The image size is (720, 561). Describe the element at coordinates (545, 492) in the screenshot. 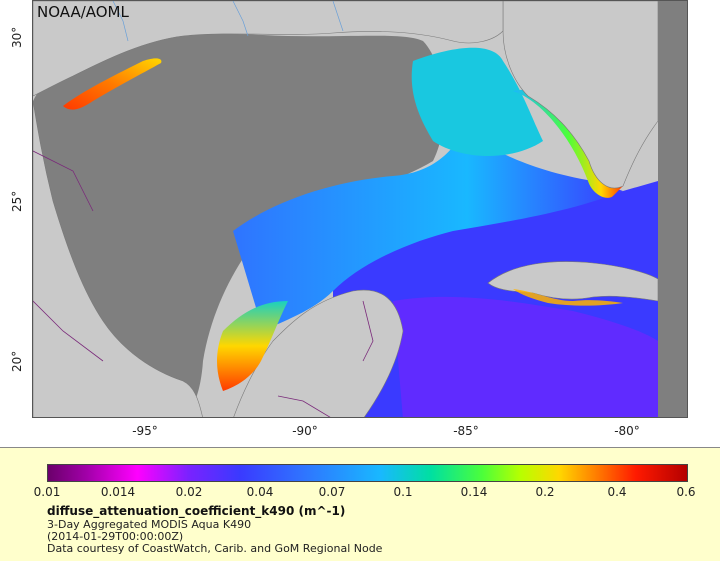

I see `colorbar-label: 0.2` at that location.